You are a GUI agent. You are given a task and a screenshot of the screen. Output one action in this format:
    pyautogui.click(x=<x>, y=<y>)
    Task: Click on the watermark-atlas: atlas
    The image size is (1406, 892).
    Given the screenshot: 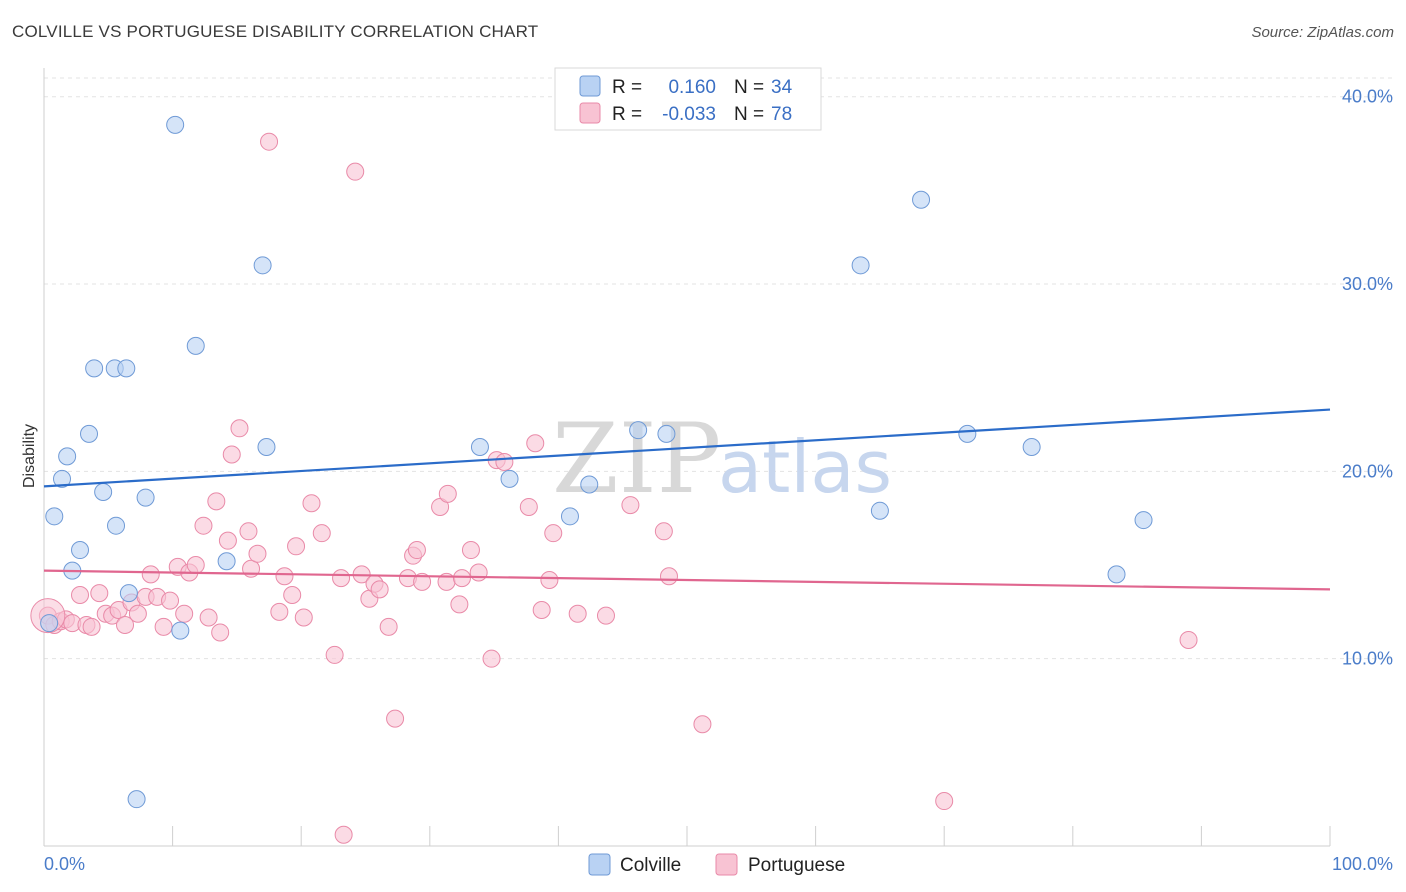 What is the action you would take?
    pyautogui.click(x=805, y=467)
    